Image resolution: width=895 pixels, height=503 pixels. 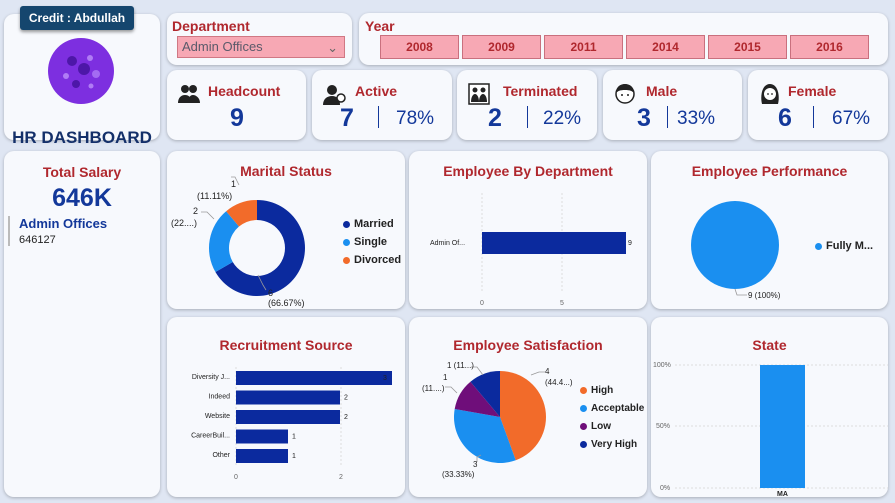 What do you see at coordinates (82, 324) in the screenshot?
I see `total-salary-card: Total Salary 646K Admin Offices 646127` at bounding box center [82, 324].